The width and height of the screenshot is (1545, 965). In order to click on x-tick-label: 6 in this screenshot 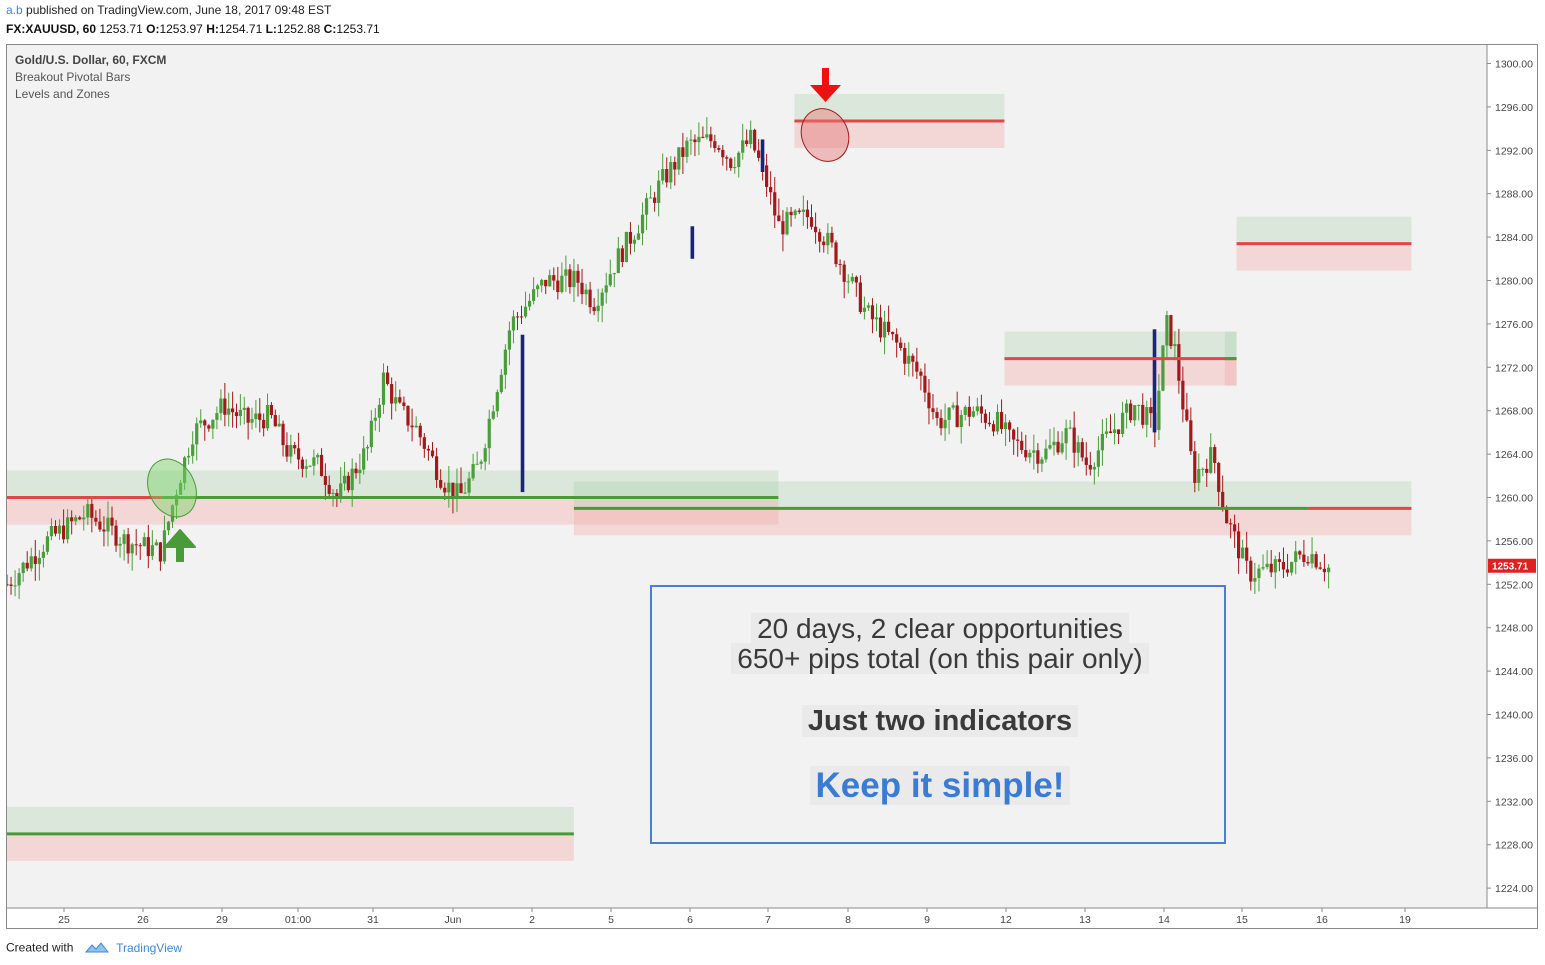, I will do `click(690, 920)`.